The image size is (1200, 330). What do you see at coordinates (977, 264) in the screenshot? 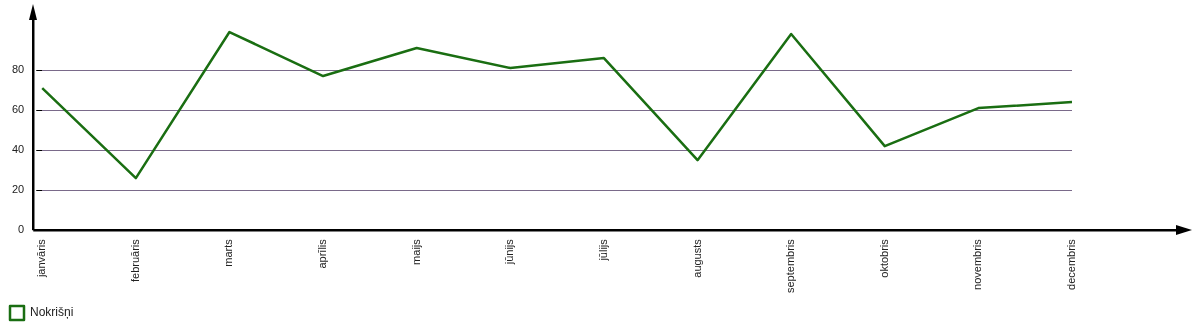
I see `x-tick-label: novembris` at bounding box center [977, 264].